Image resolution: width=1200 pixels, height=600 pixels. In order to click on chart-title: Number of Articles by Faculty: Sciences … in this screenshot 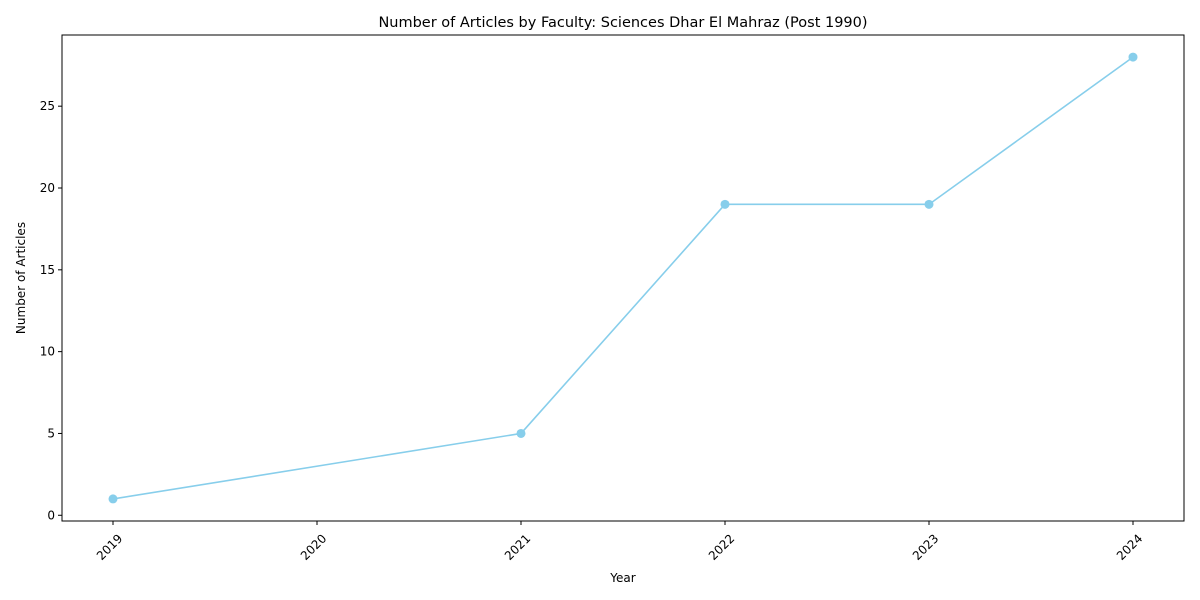, I will do `click(622, 23)`.